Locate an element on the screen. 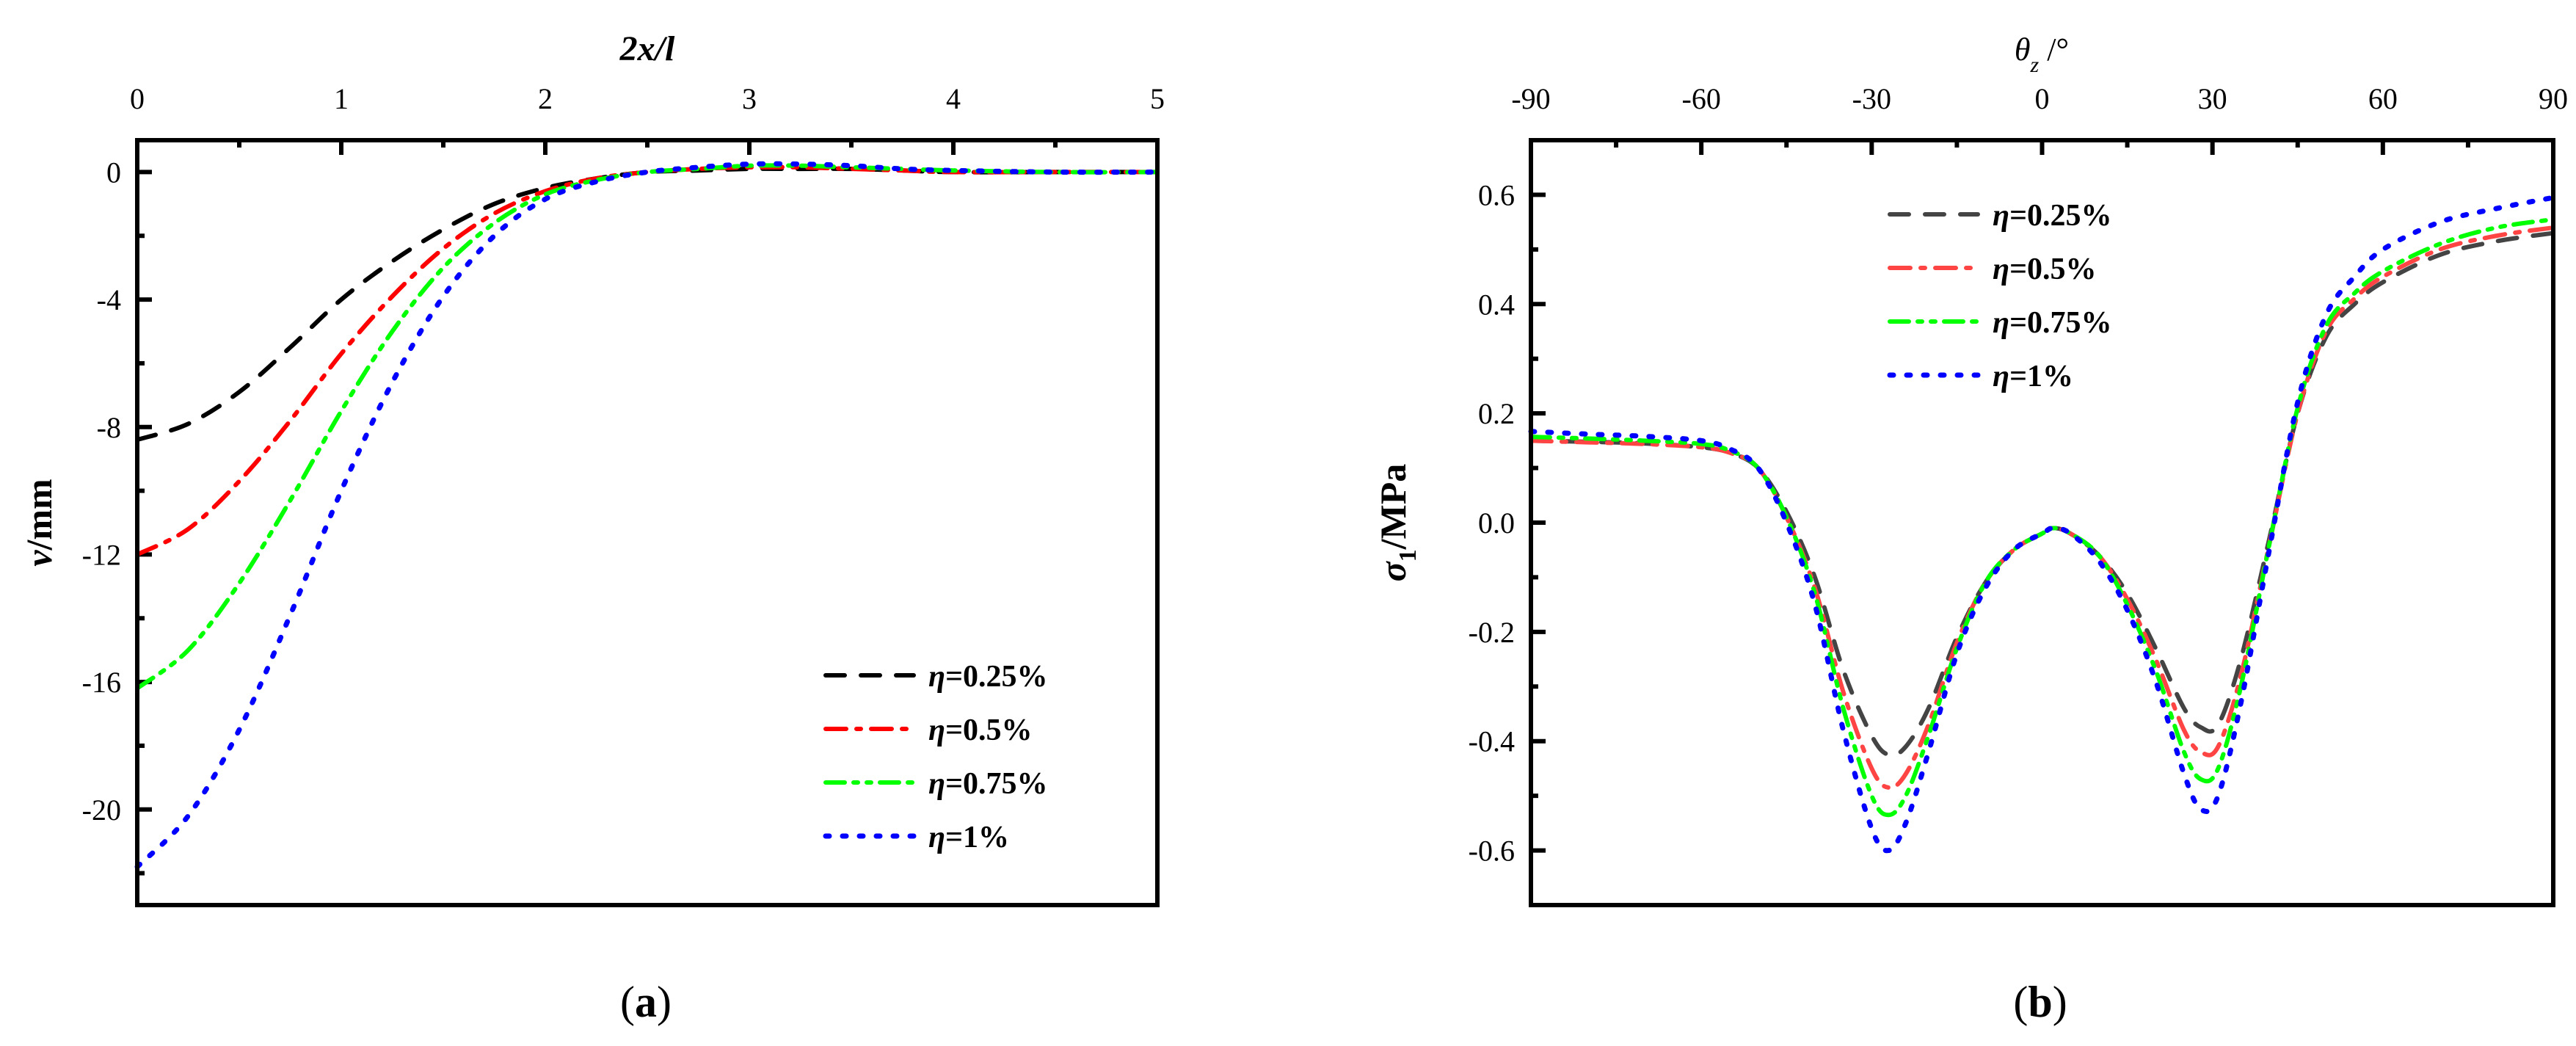 The height and width of the screenshot is (1046, 2576). x-tick-label: -60 is located at coordinates (1701, 98).